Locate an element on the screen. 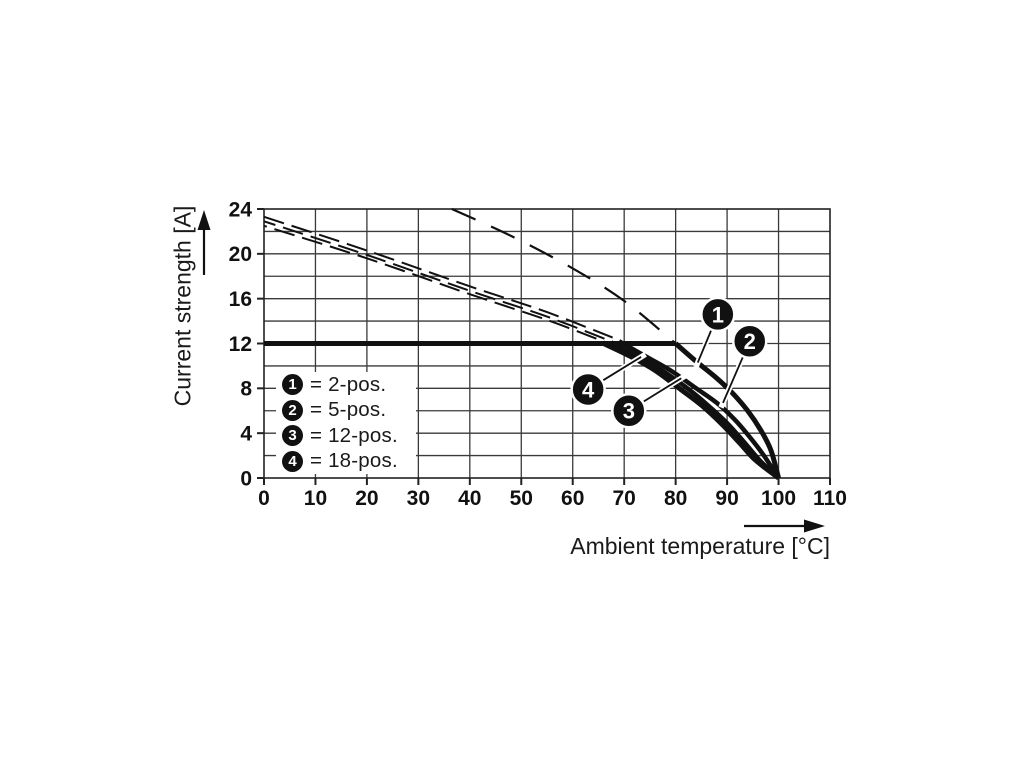  callout-number: 2 is located at coordinates (750, 341).